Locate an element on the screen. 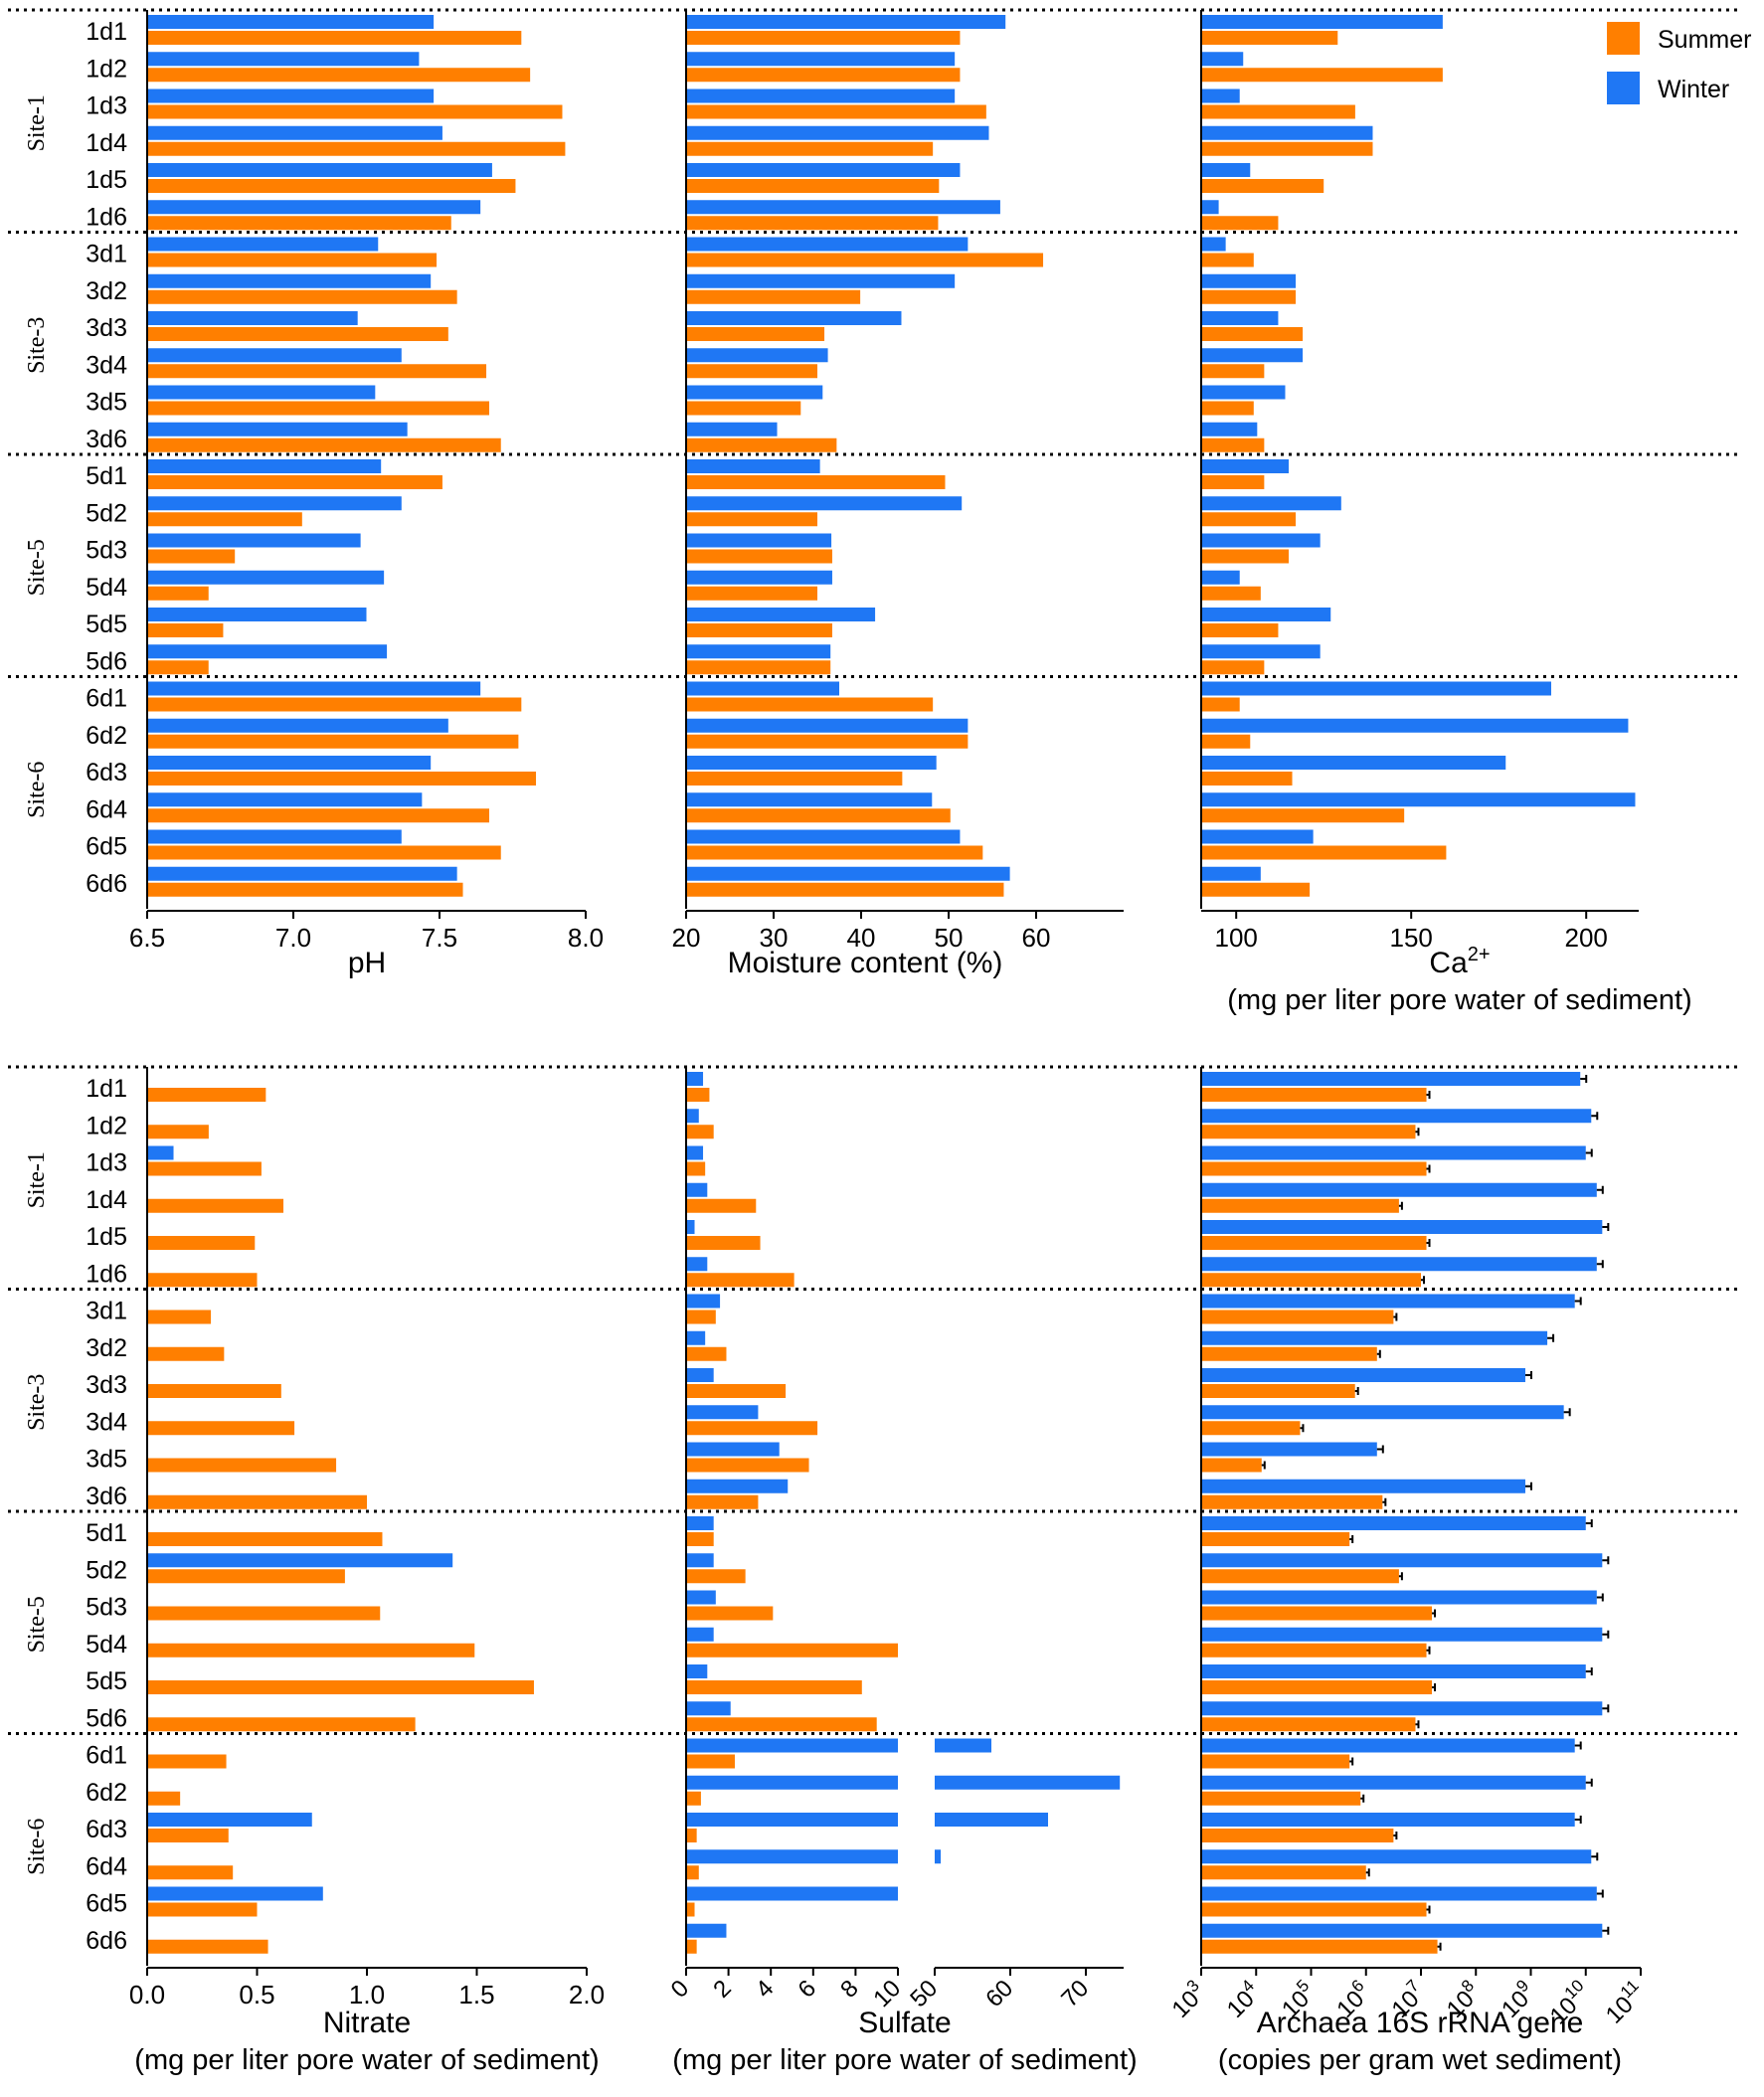 Image resolution: width=1764 pixels, height=2097 pixels. x-axis-title: pH is located at coordinates (367, 963).